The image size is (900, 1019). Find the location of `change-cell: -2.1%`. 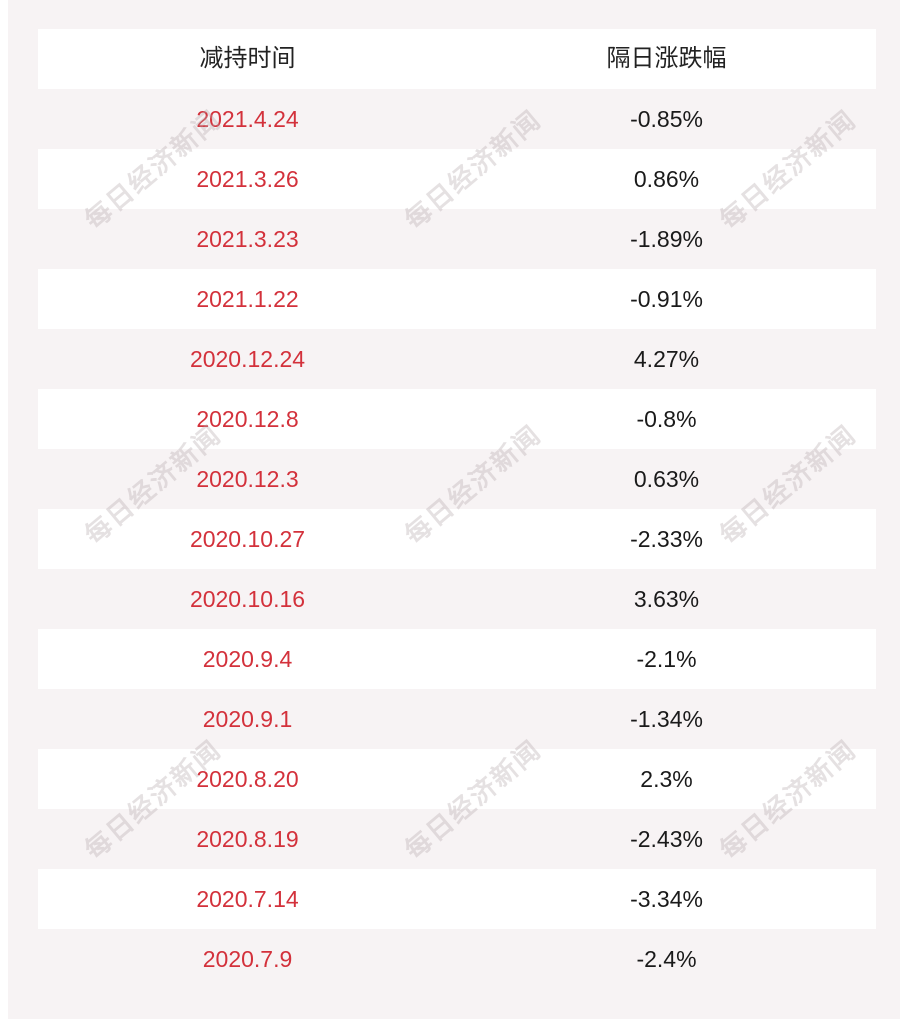

change-cell: -2.1% is located at coordinates (666, 659).